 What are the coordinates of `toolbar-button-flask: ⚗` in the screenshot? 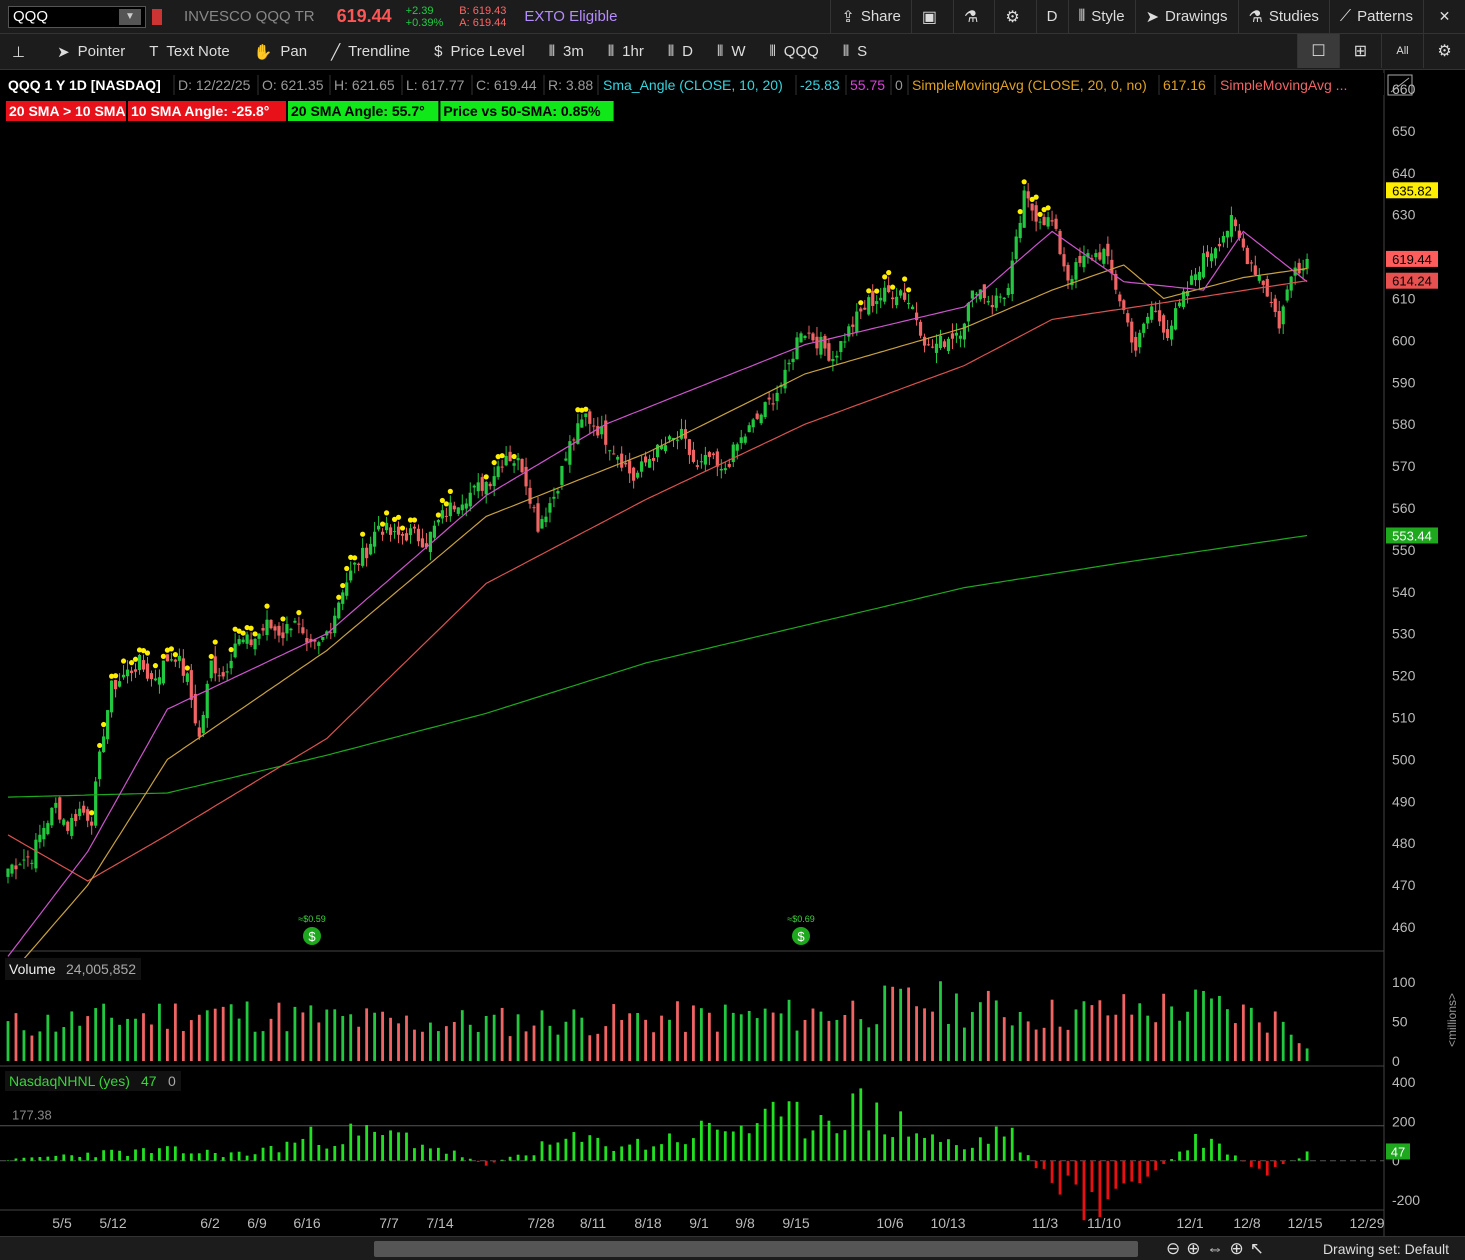 It's located at (973, 16).